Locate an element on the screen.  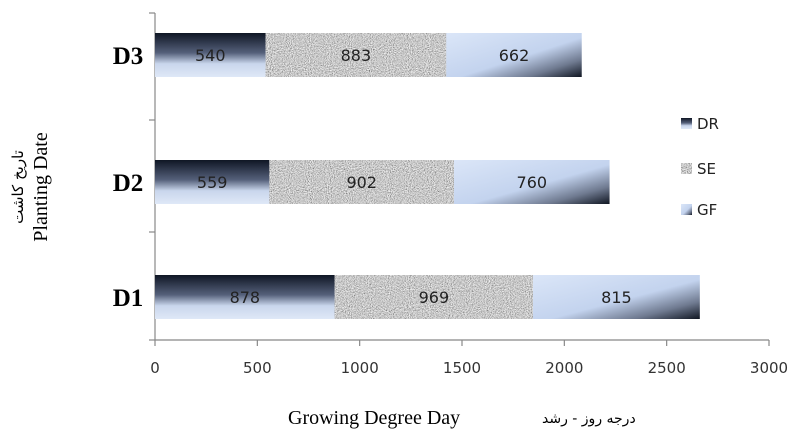
legend-swatch-SE-texture is located at coordinates (686, 168).